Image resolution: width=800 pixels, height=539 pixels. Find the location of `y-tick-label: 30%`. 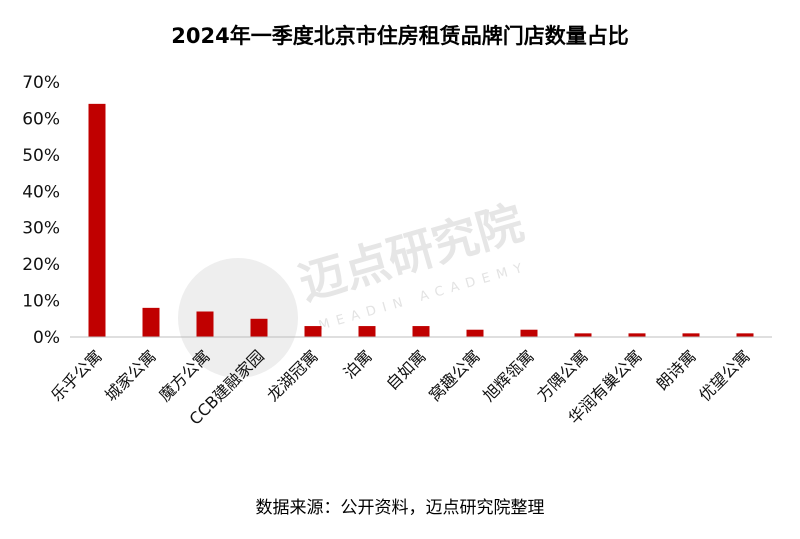

y-tick-label: 30% is located at coordinates (41, 229).